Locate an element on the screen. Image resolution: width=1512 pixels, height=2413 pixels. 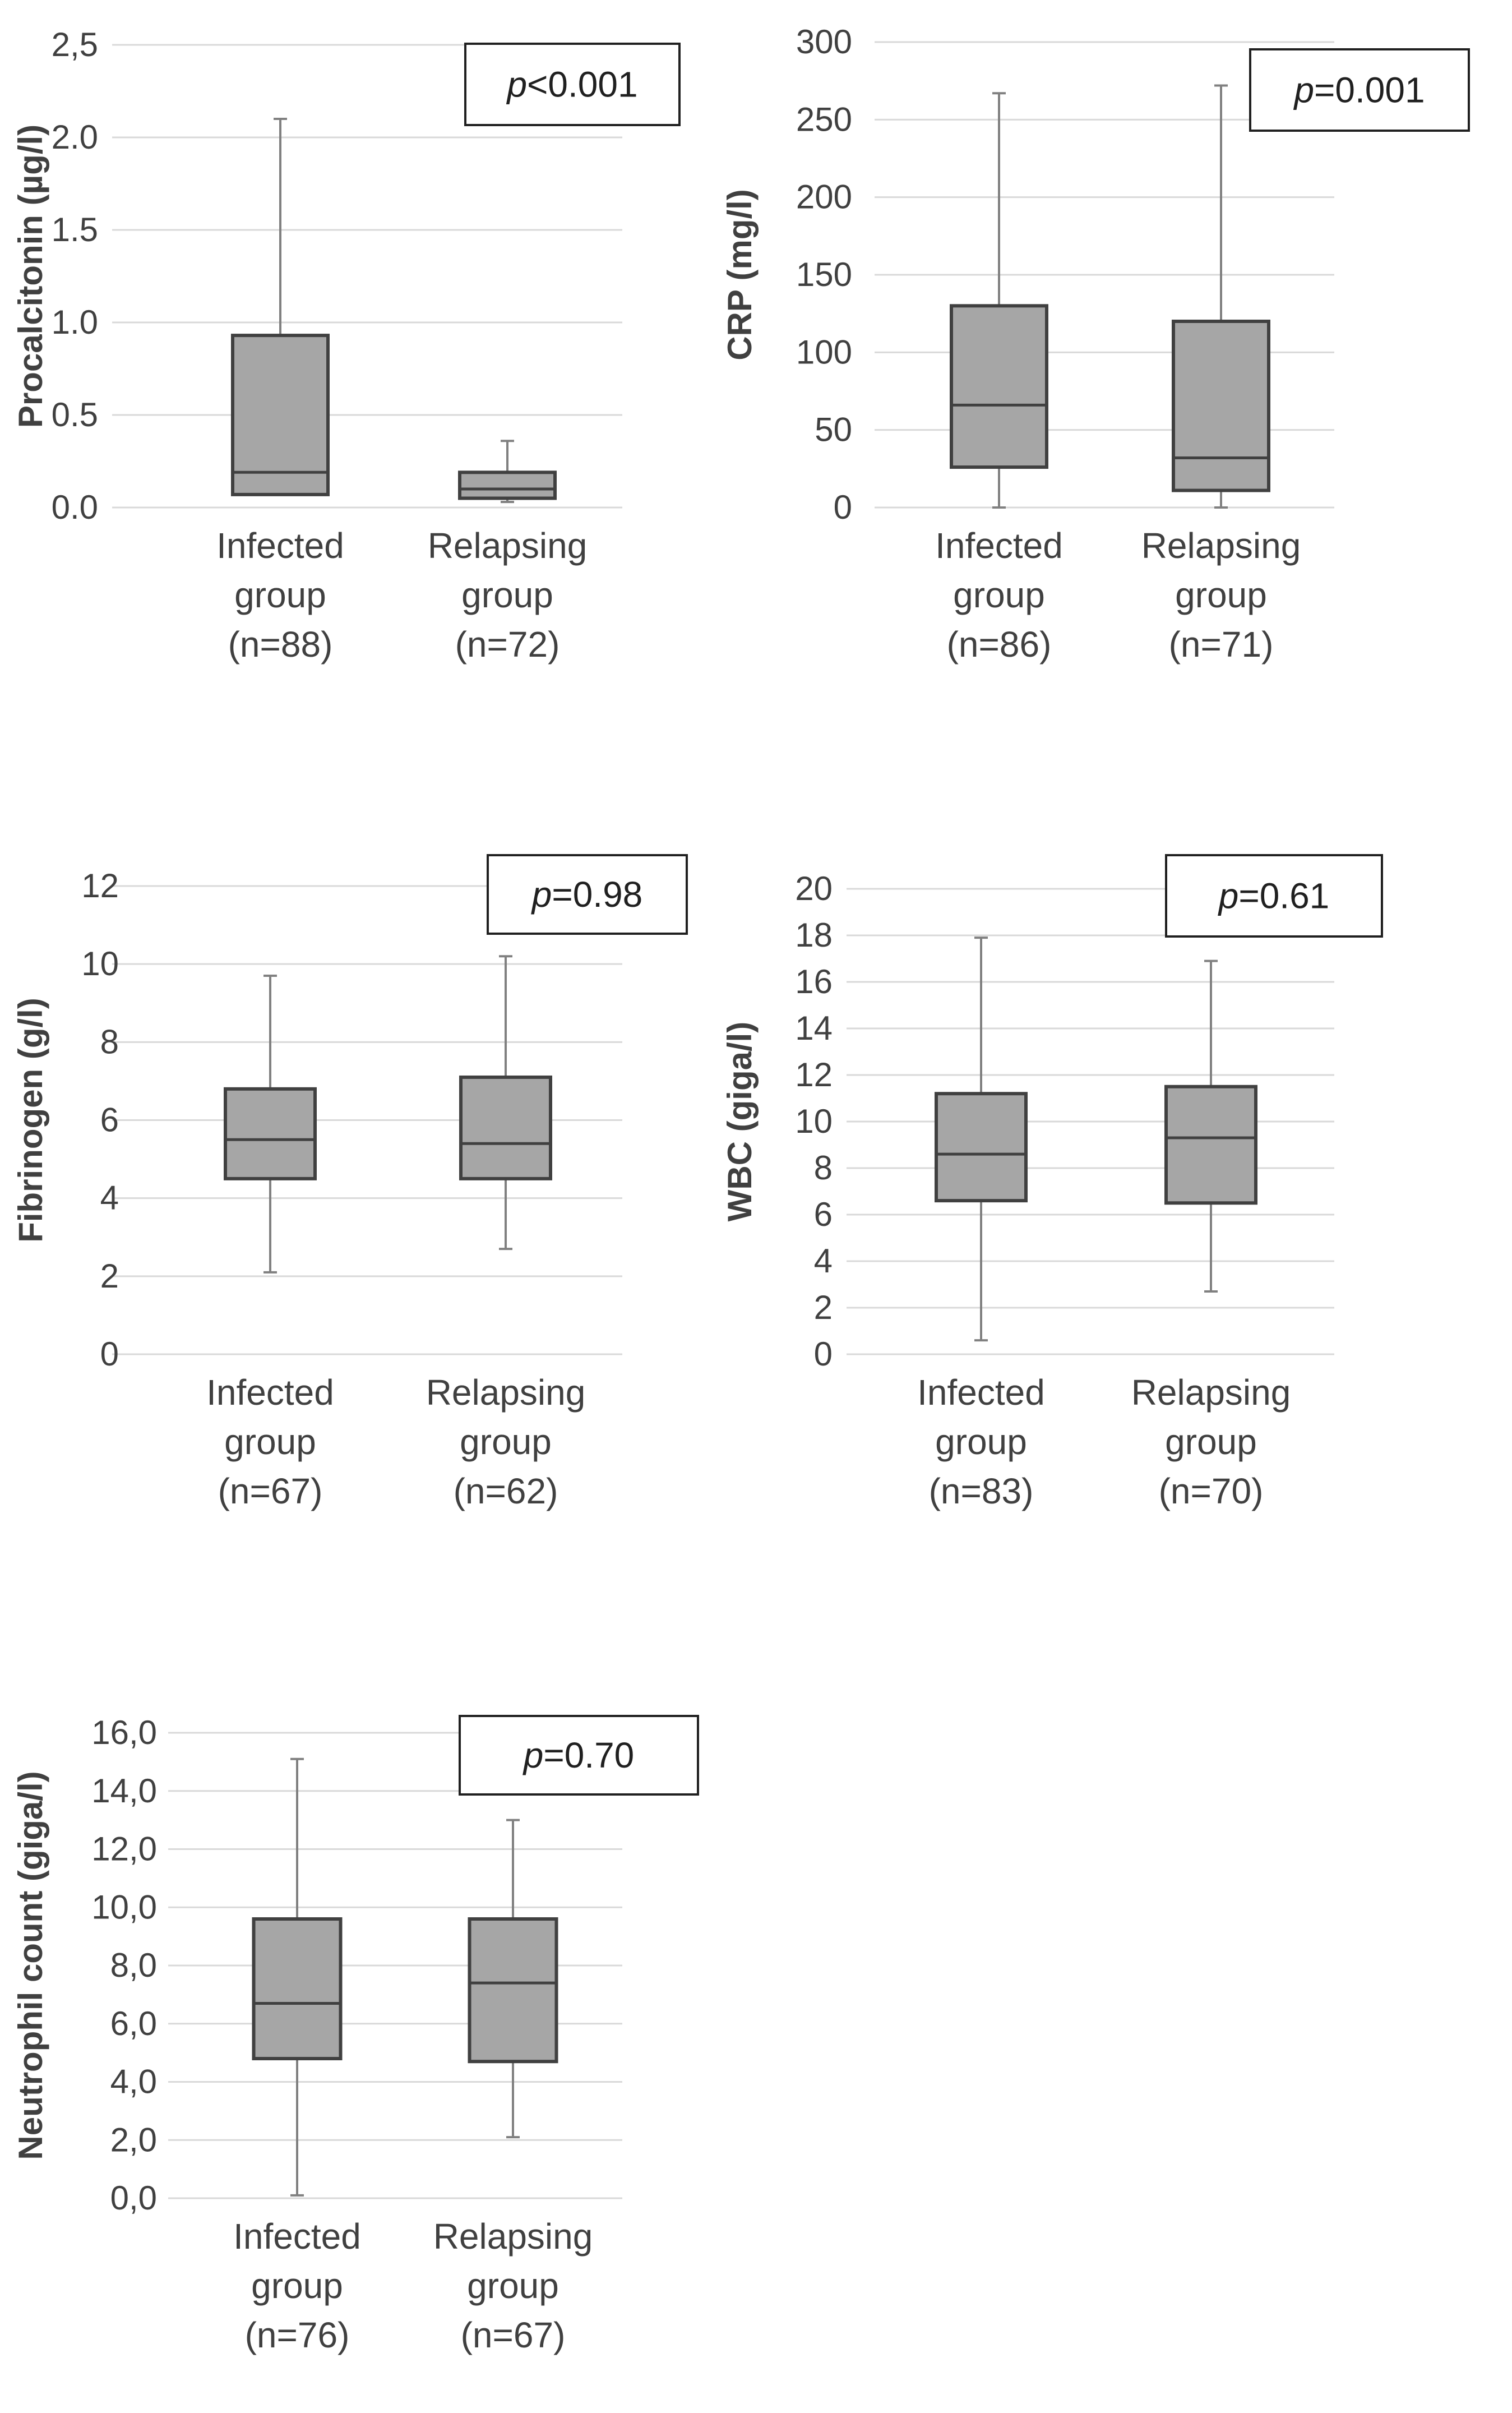
category-label: (n=72) is located at coordinates (508, 644).